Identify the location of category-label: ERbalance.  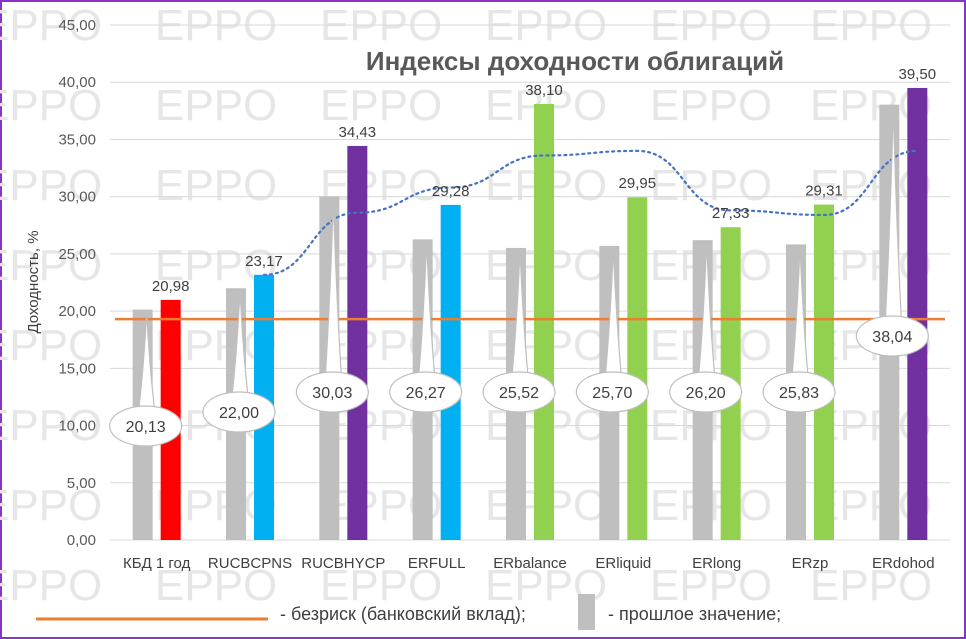
(529, 563).